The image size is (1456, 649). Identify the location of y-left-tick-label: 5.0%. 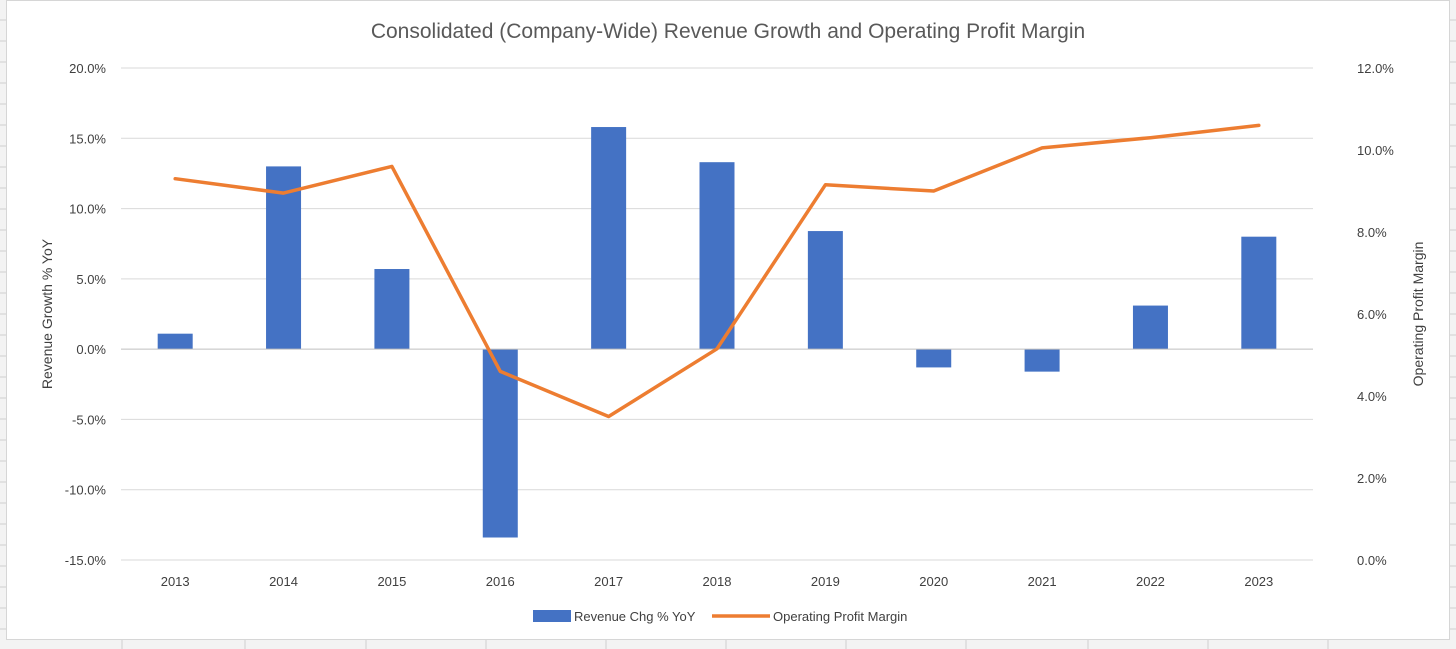
(91, 279).